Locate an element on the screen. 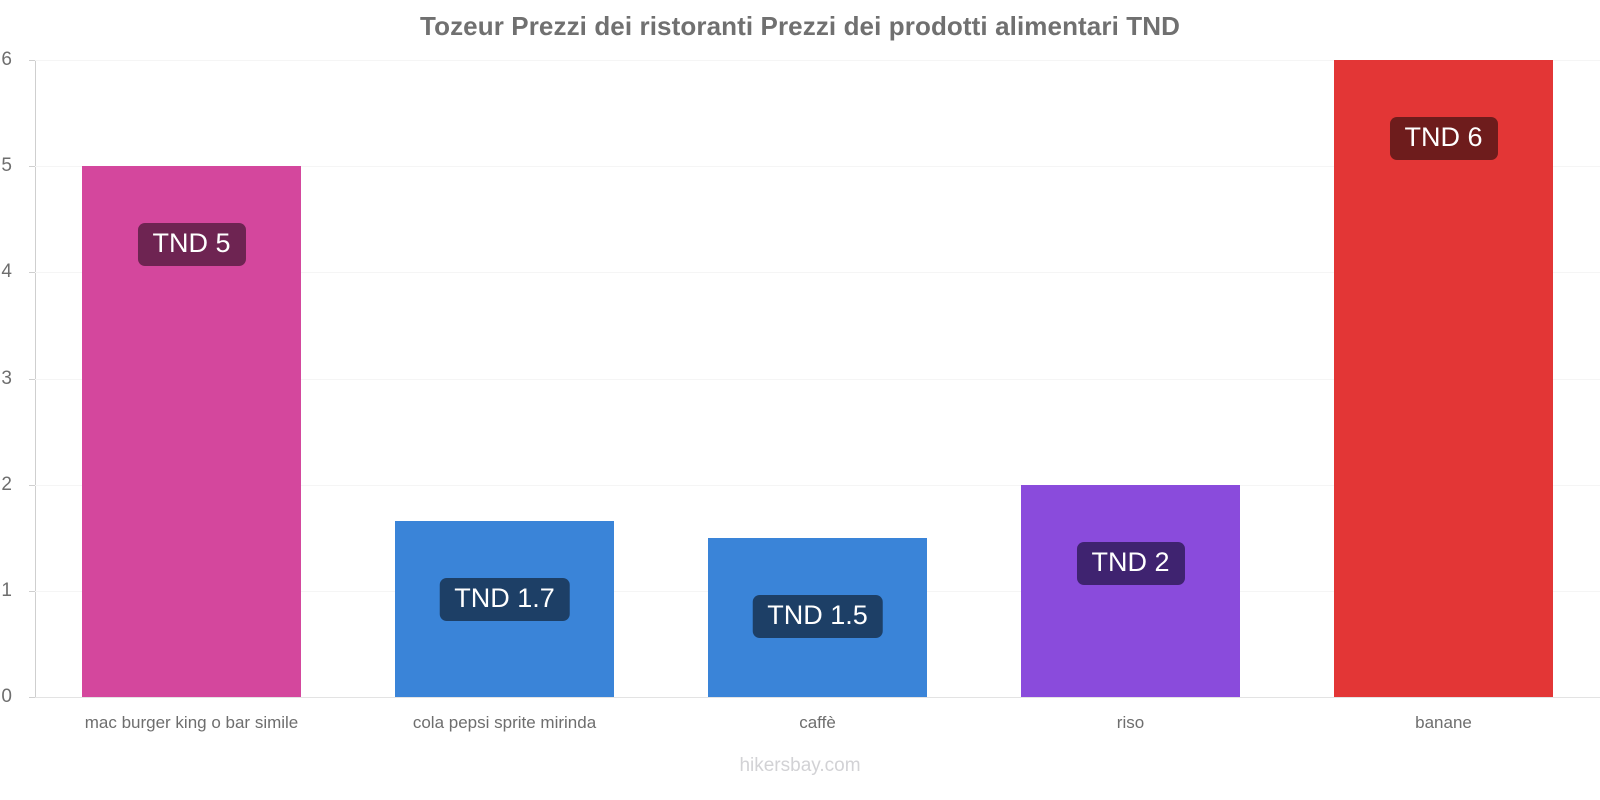 Image resolution: width=1600 pixels, height=800 pixels. y-tick-label-3: 3 is located at coordinates (6, 378).